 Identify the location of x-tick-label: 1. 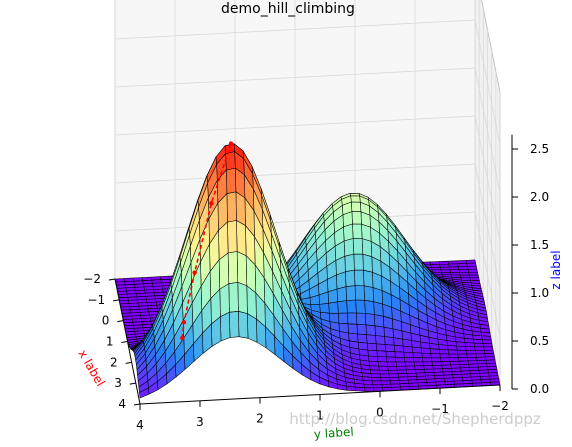
(110, 342).